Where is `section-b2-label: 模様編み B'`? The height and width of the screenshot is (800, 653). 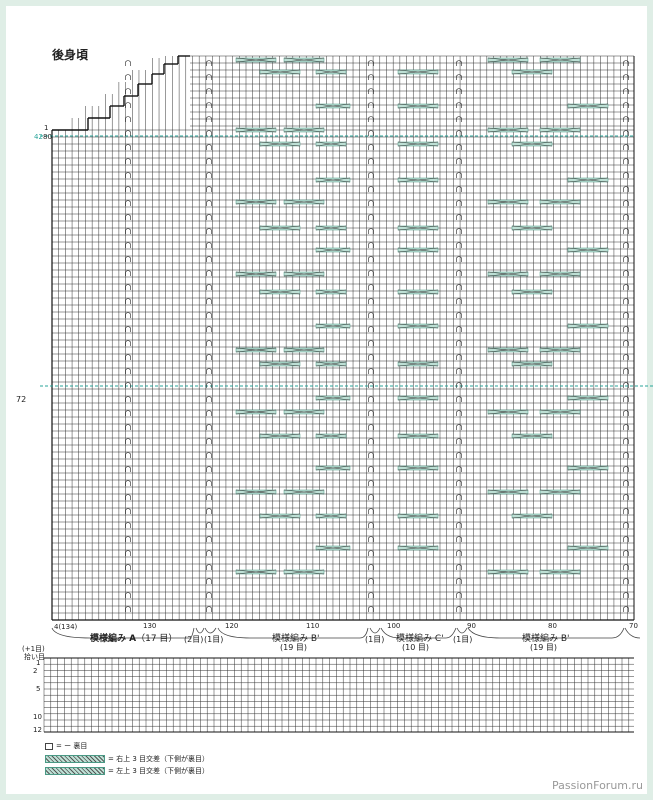 section-b2-label: 模様編み B' is located at coordinates (546, 639).